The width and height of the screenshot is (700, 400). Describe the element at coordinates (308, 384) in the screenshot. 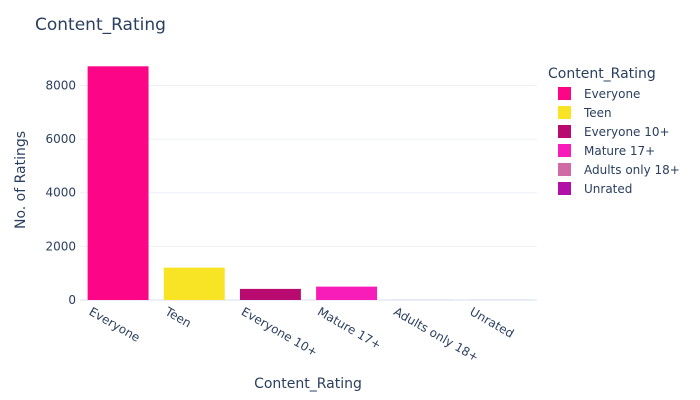

I see `x-axis-title: Content_Rating` at that location.